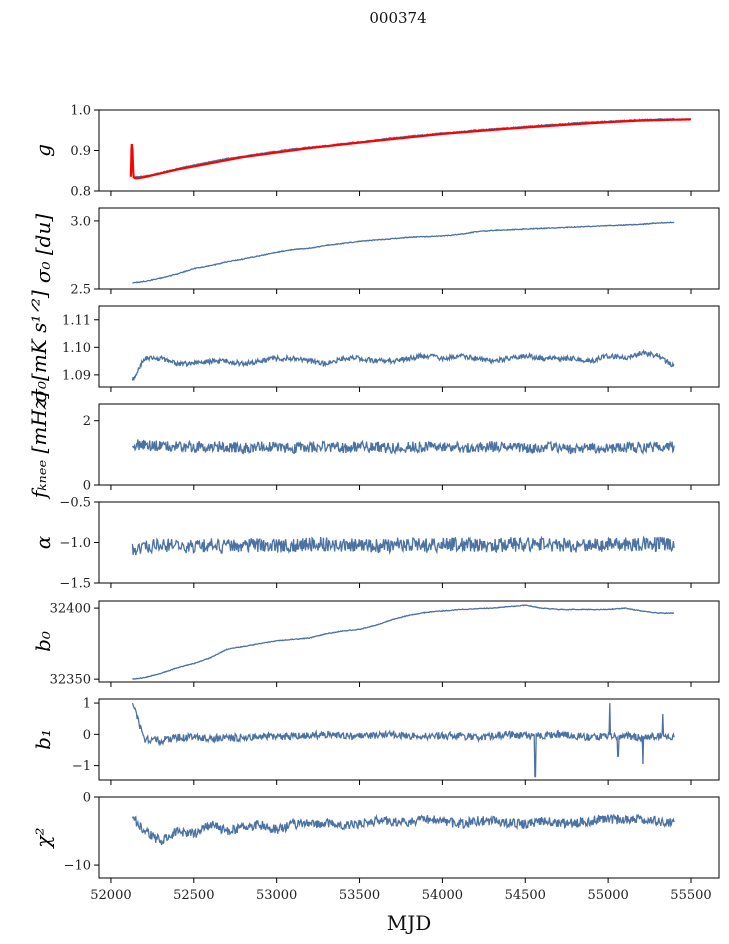 The width and height of the screenshot is (729, 944). What do you see at coordinates (75, 503) in the screenshot?
I see `y-tick-label: −0.5` at bounding box center [75, 503].